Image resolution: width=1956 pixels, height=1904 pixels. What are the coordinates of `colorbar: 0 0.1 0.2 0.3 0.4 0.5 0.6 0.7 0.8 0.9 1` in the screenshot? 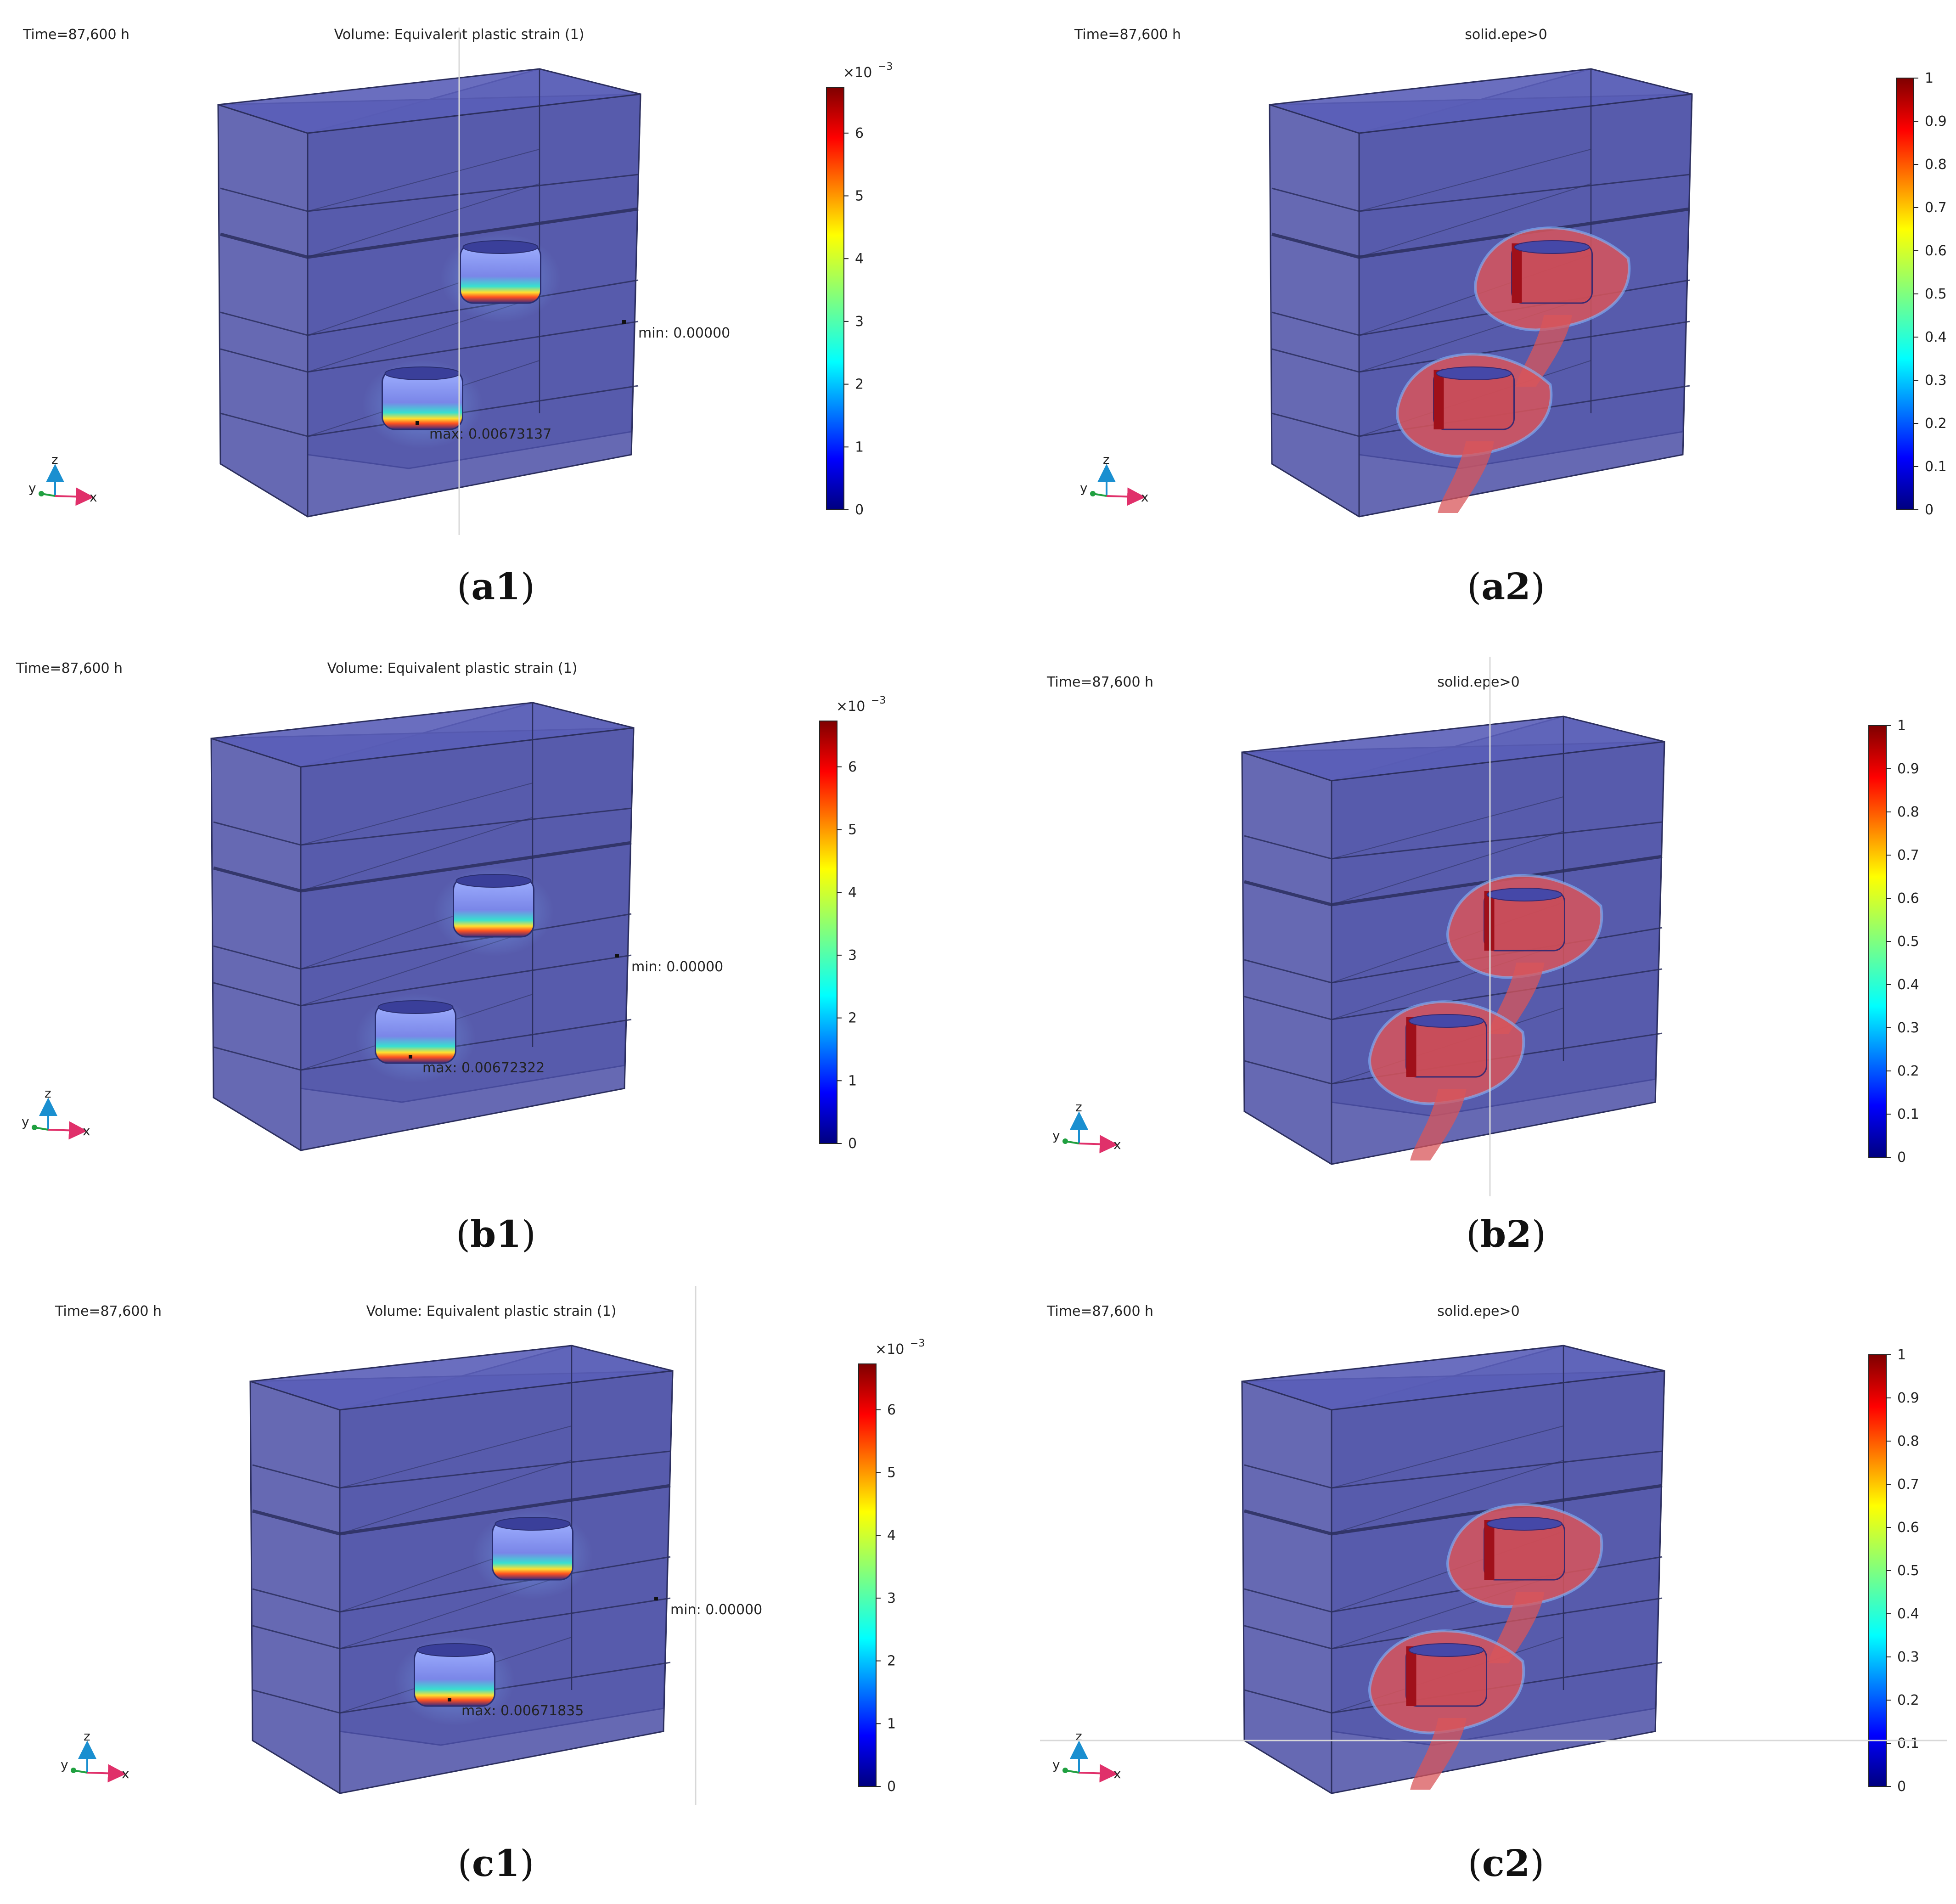 It's located at (1921, 294).